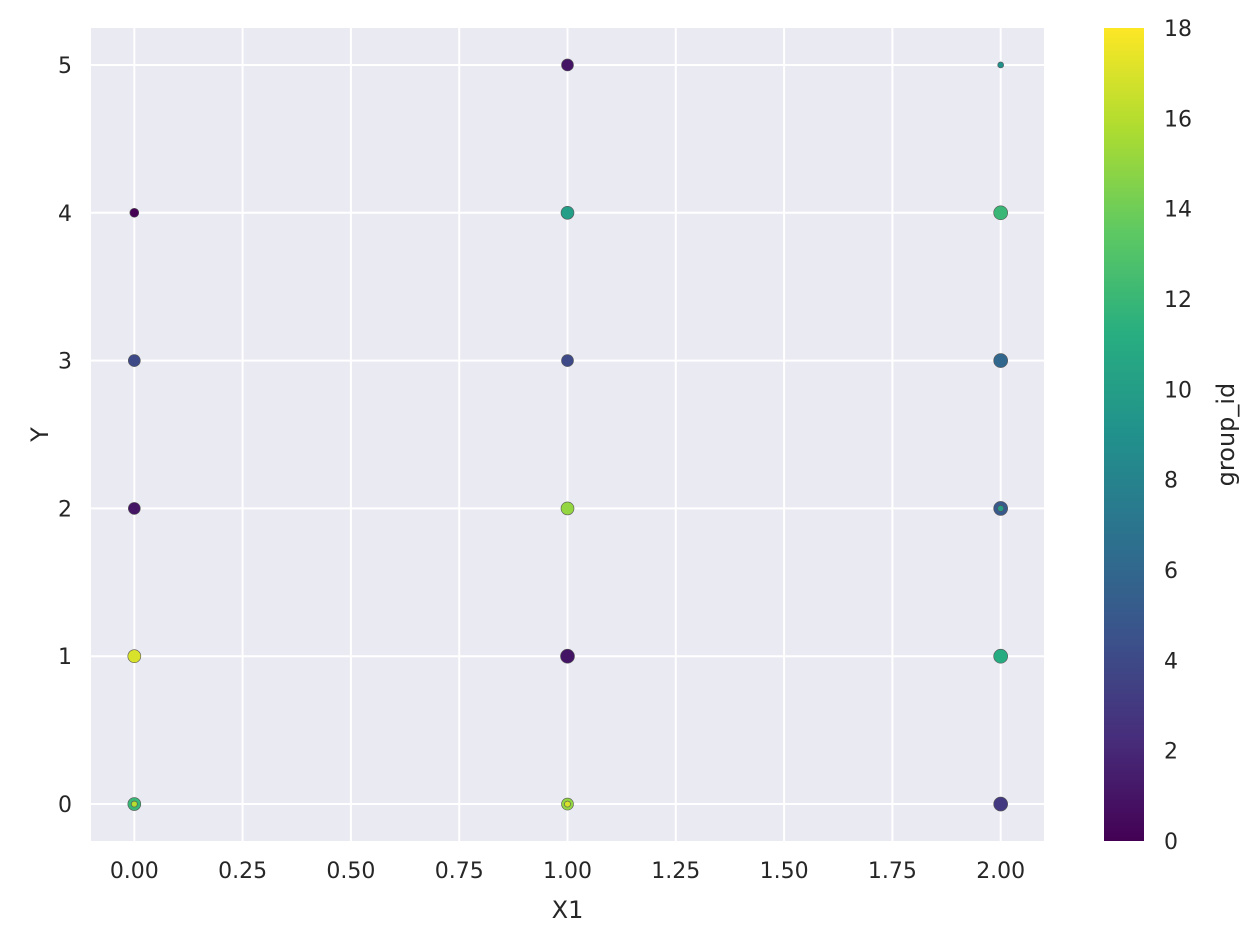  I want to click on y-tick-label: 4, so click(65, 214).